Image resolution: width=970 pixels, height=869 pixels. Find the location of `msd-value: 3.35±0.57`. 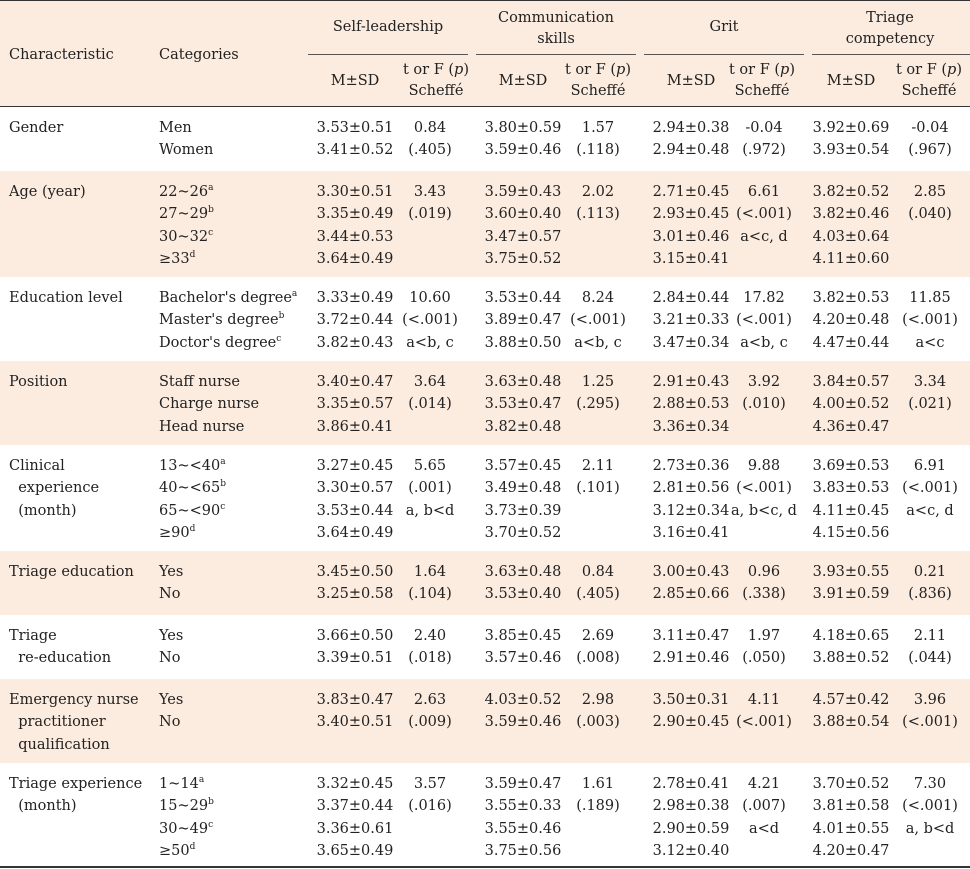

msd-value: 3.35±0.57 is located at coordinates (355, 404).